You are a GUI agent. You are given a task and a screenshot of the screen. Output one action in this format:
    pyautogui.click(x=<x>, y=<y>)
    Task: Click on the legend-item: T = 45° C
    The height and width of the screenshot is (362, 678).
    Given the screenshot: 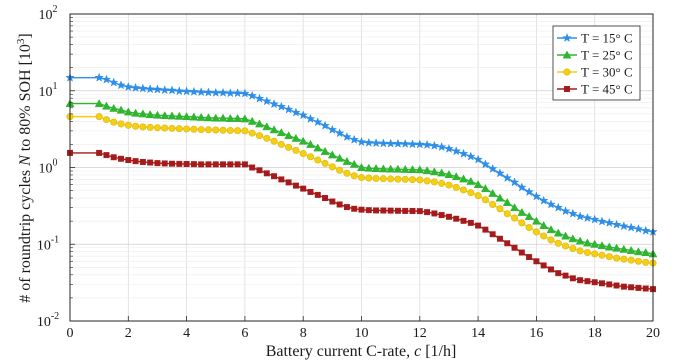 What is the action you would take?
    pyautogui.click(x=595, y=89)
    